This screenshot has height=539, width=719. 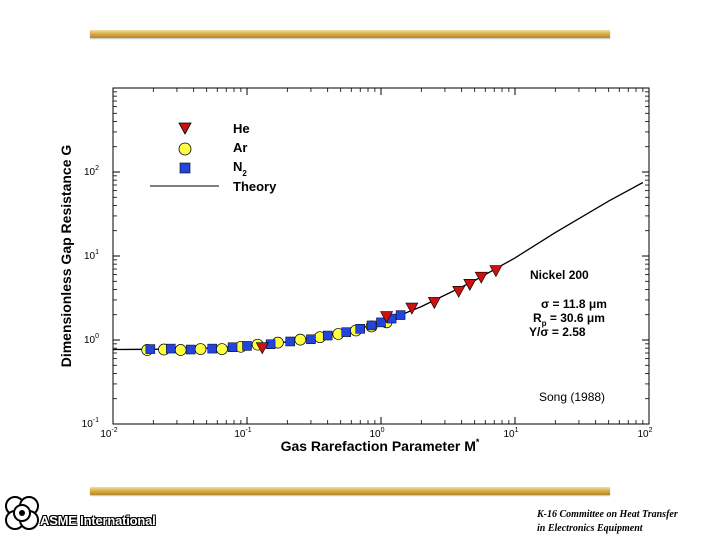 I want to click on y-tick-label: 10², so click(x=91, y=171).